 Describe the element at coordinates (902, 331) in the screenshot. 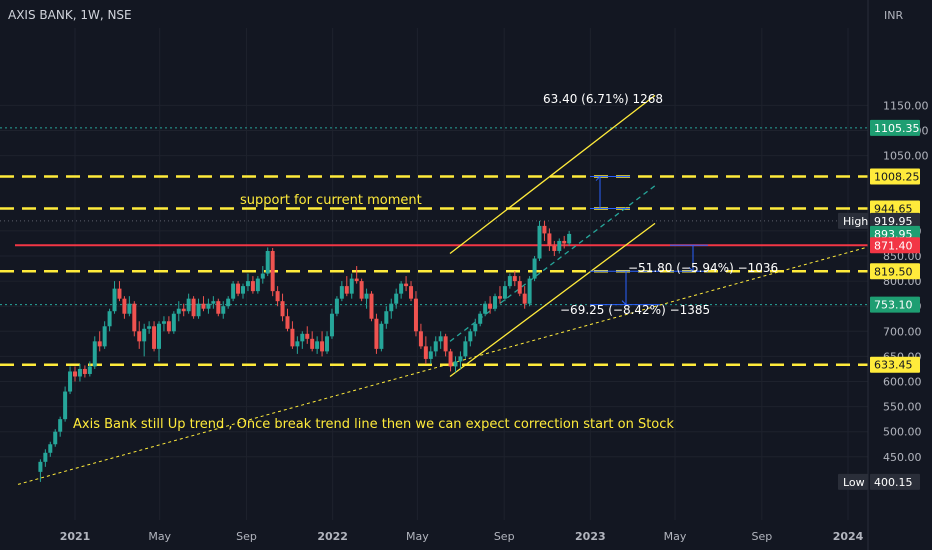

I see `y-tick-label: 700.00` at that location.